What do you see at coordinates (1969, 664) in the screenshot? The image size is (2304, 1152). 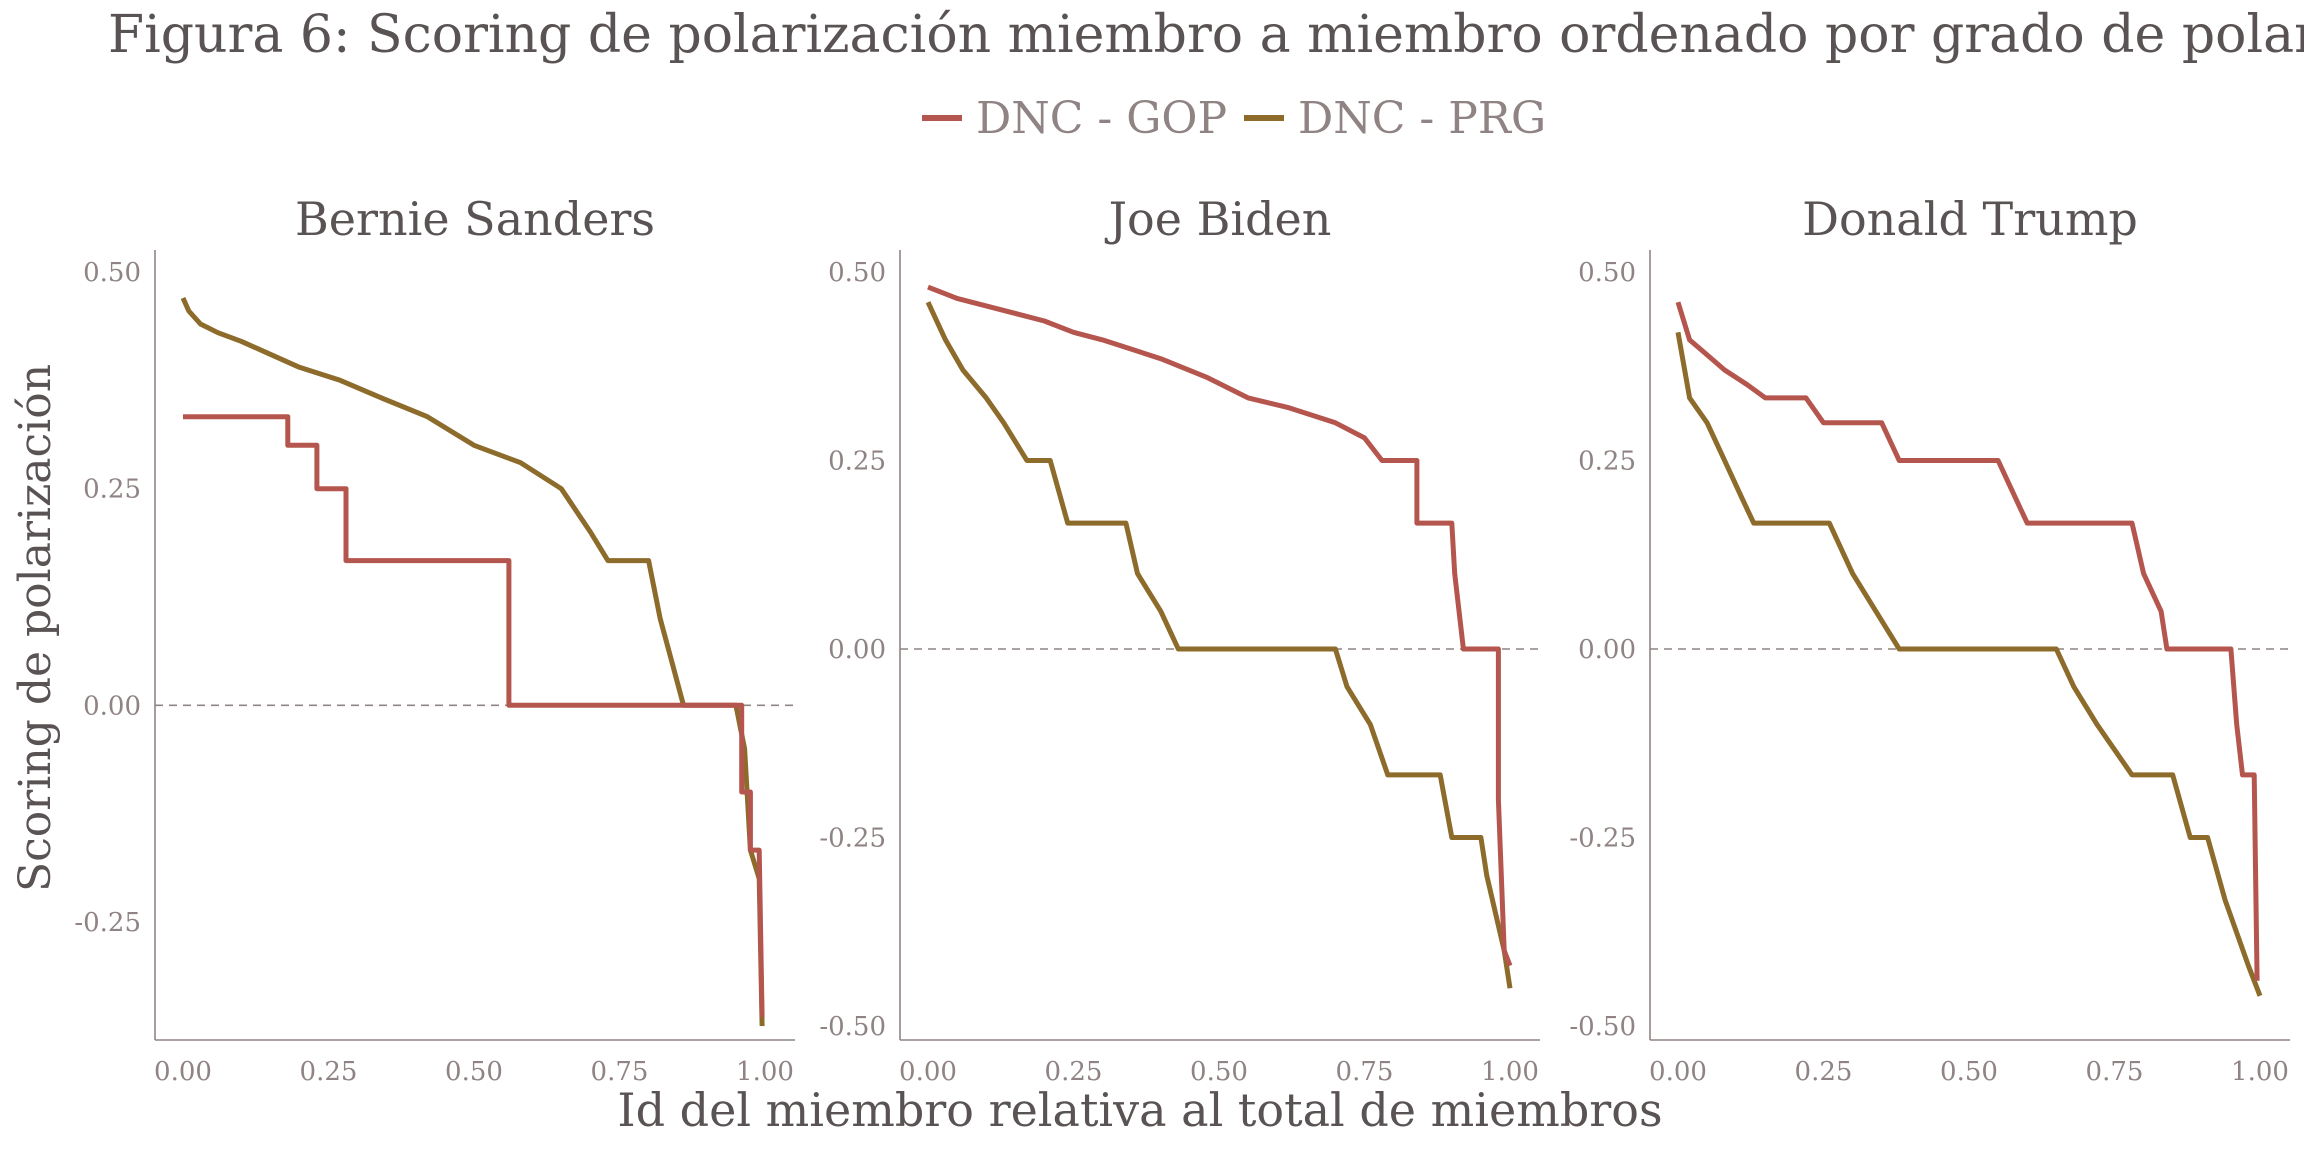 I see `series-line-dnc-prg` at bounding box center [1969, 664].